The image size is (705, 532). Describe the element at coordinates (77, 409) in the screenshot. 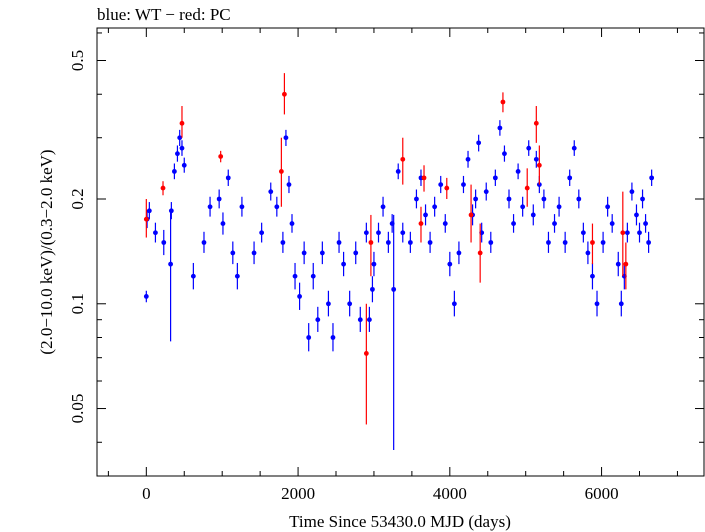

I see `y-tick-label: 0.05` at that location.